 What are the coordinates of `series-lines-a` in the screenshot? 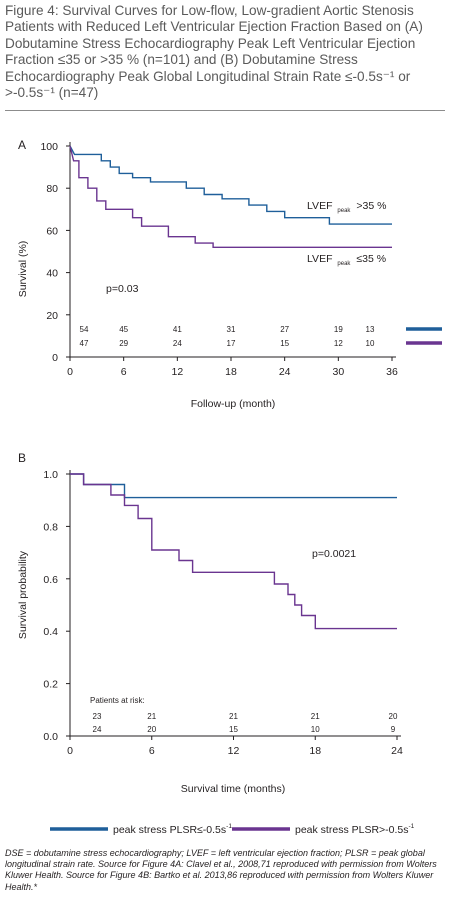 It's located at (230, 197).